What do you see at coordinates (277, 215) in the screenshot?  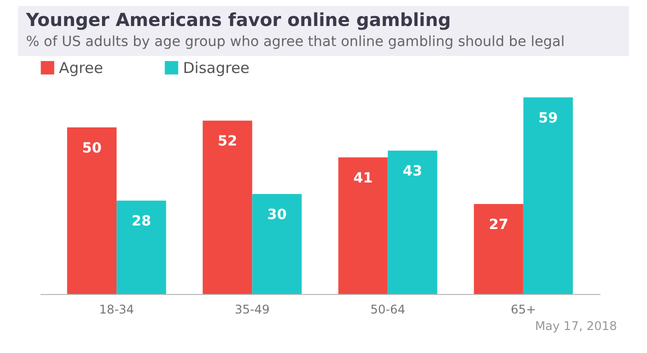 I see `data-label: 30` at bounding box center [277, 215].